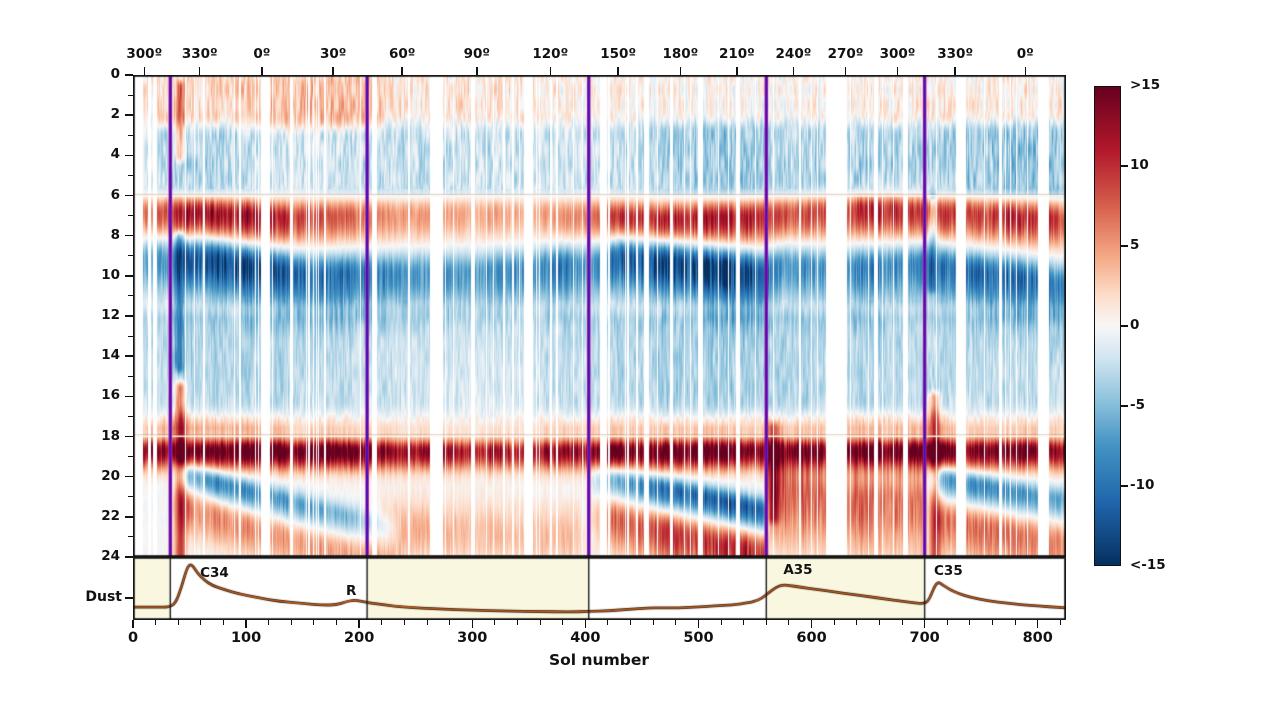  What do you see at coordinates (1135, 245) in the screenshot?
I see `colorbar-tick-label: 5` at bounding box center [1135, 245].